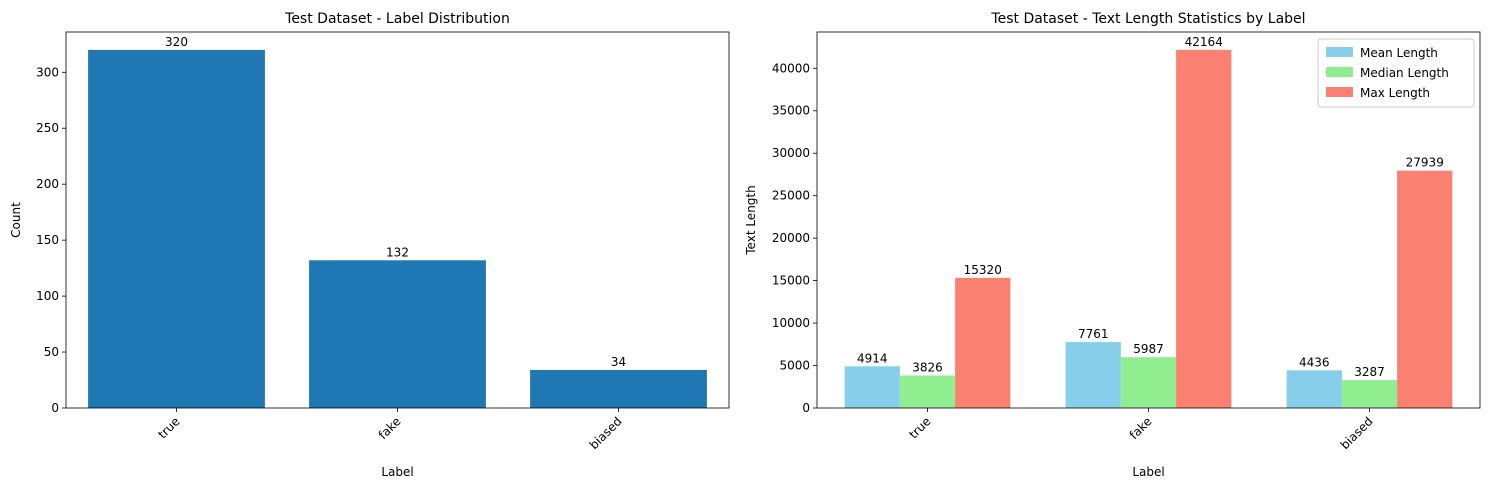 The height and width of the screenshot is (490, 1489). Describe the element at coordinates (1369, 372) in the screenshot. I see `data-label: 3287` at that location.